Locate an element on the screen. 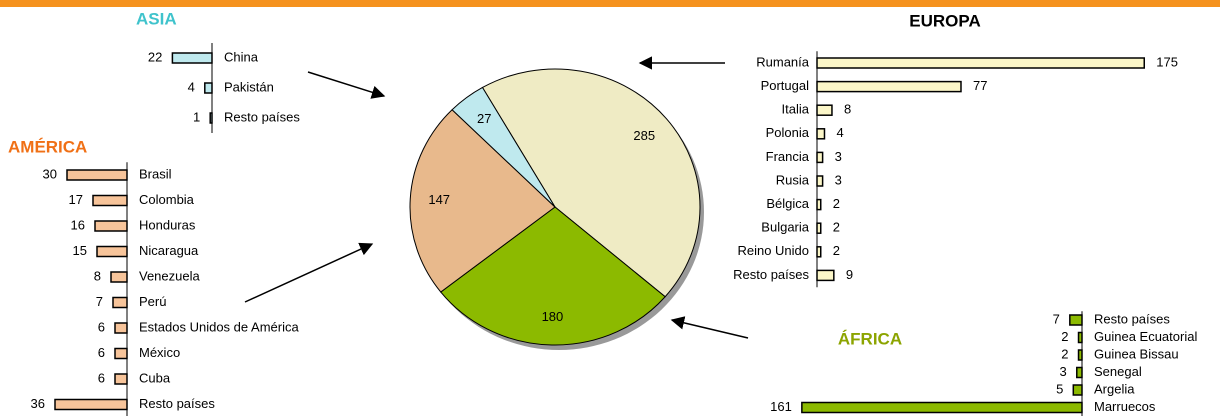  value-label: 17 is located at coordinates (76, 199).